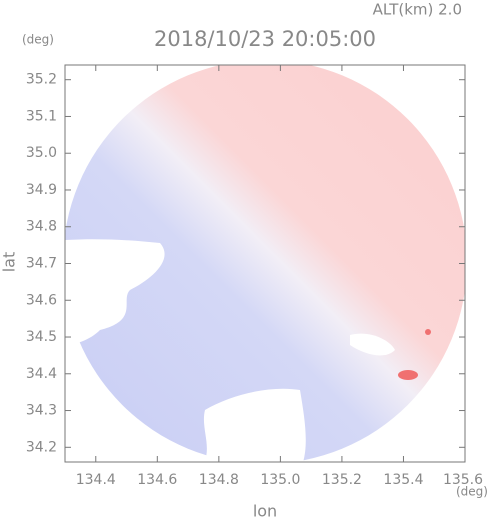 This screenshot has width=491, height=521. What do you see at coordinates (342, 480) in the screenshot?
I see `x-tick-label: 135.2` at bounding box center [342, 480].